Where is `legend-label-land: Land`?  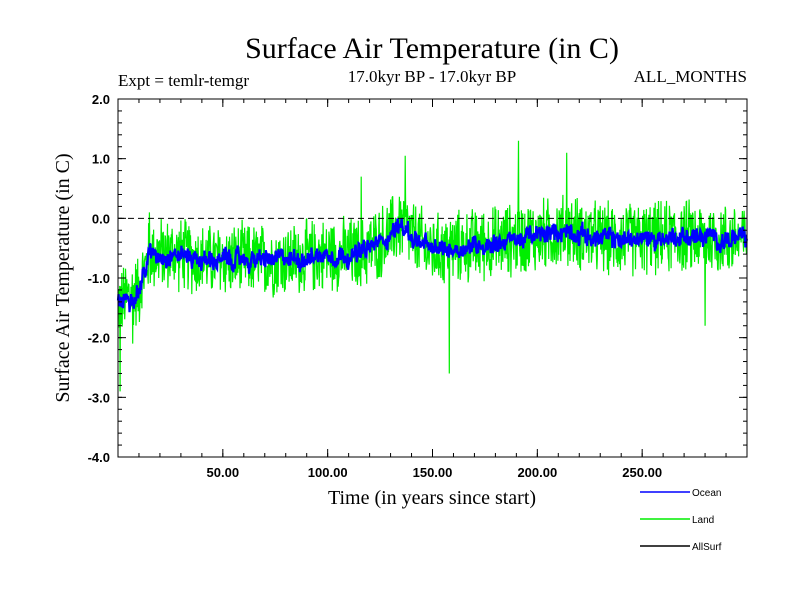 legend-label-land: Land is located at coordinates (703, 520).